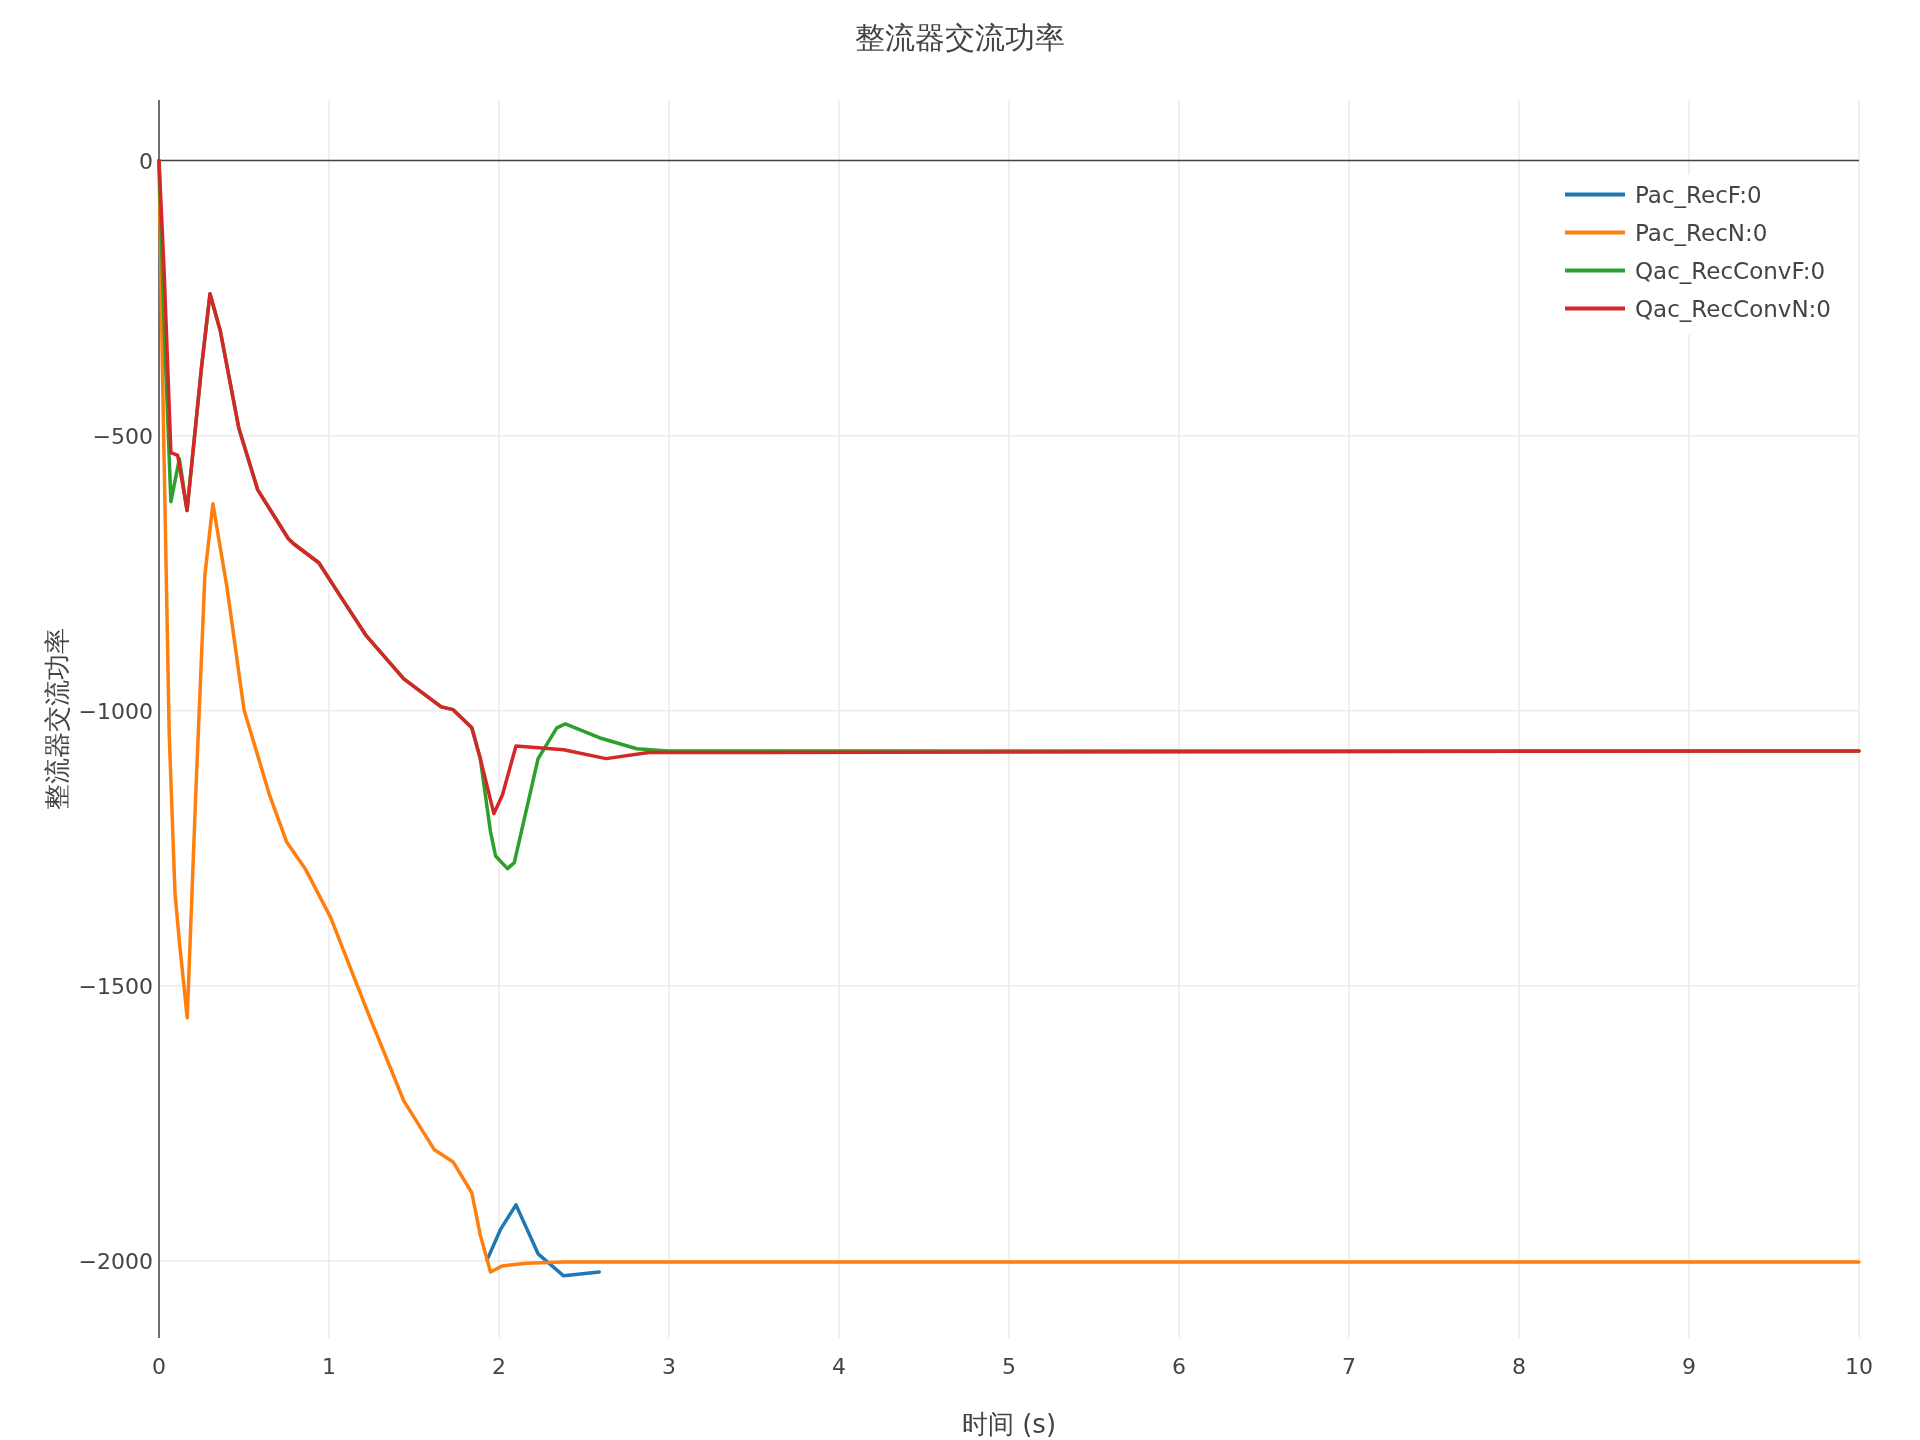 The height and width of the screenshot is (1440, 1920). What do you see at coordinates (1730, 270) in the screenshot?
I see `legend-label: Qac_RecConvF:0` at bounding box center [1730, 270].